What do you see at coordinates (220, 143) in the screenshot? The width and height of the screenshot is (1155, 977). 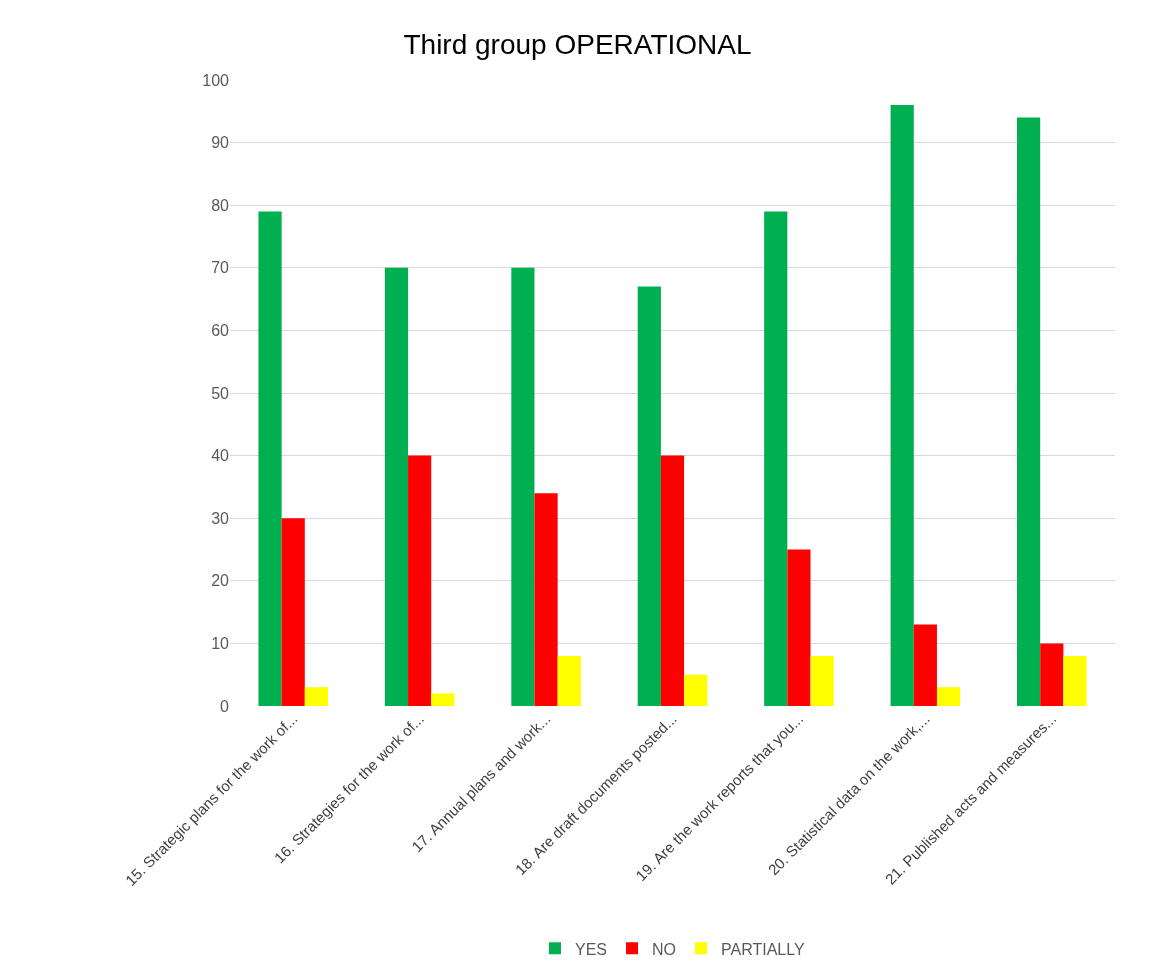 I see `y-tick-label: 90` at bounding box center [220, 143].